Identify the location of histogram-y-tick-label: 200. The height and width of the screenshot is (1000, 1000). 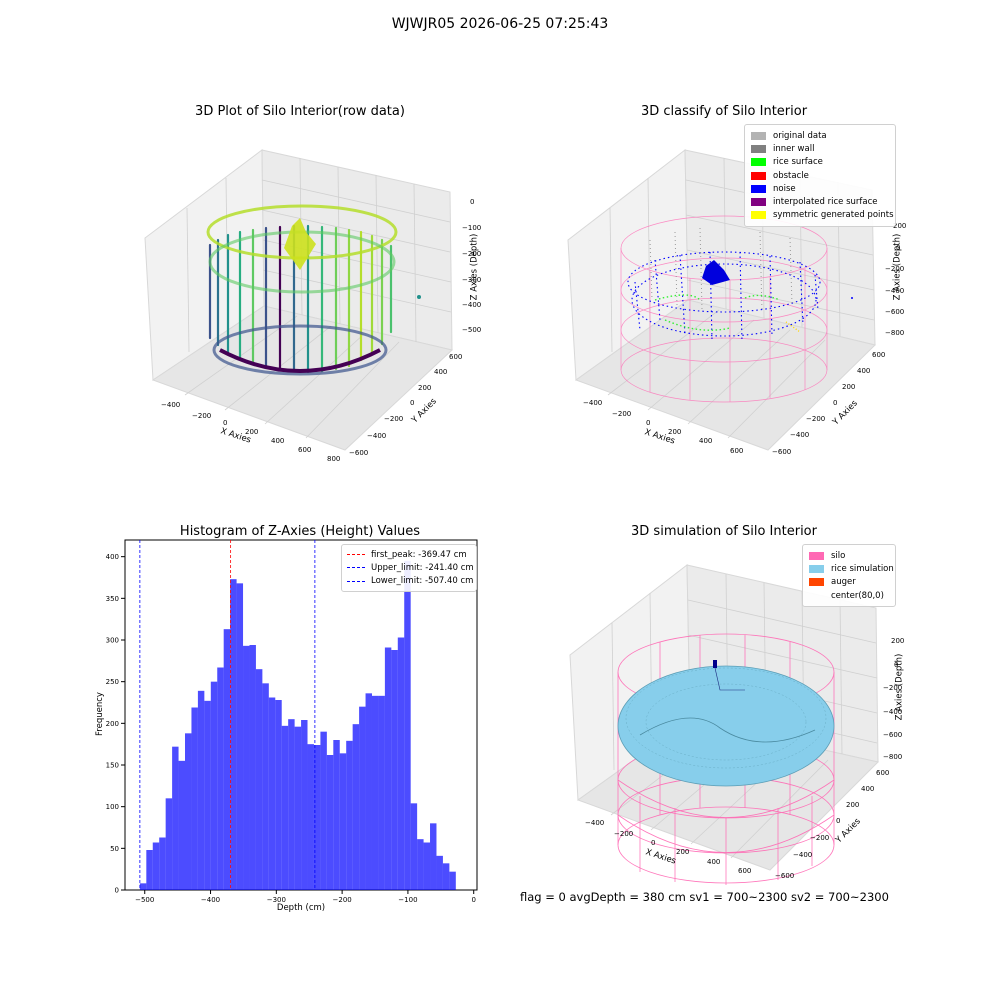
(112, 724).